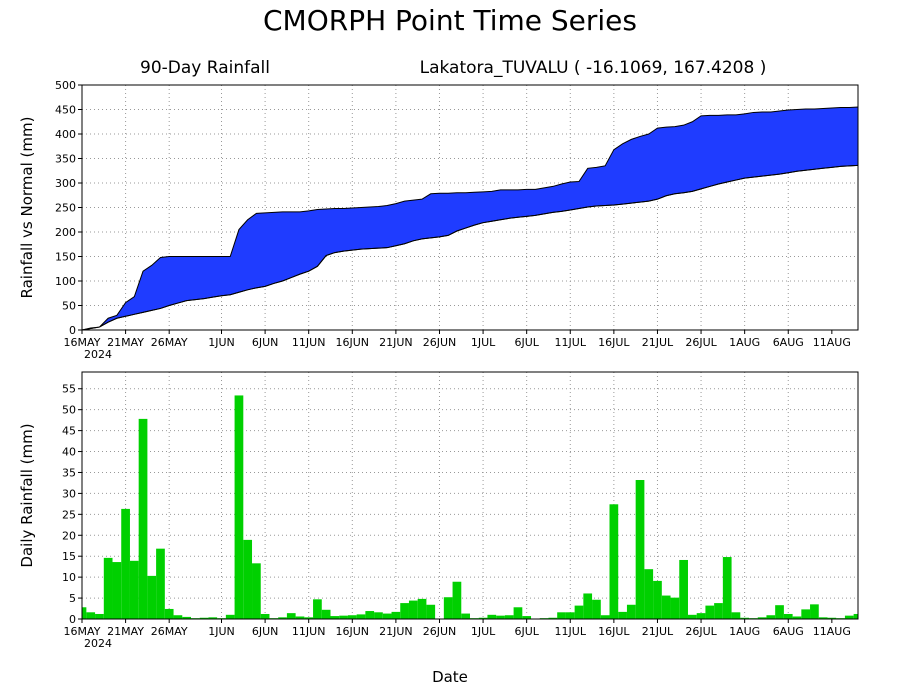  I want to click on y-tick-label: 150, so click(65, 257).